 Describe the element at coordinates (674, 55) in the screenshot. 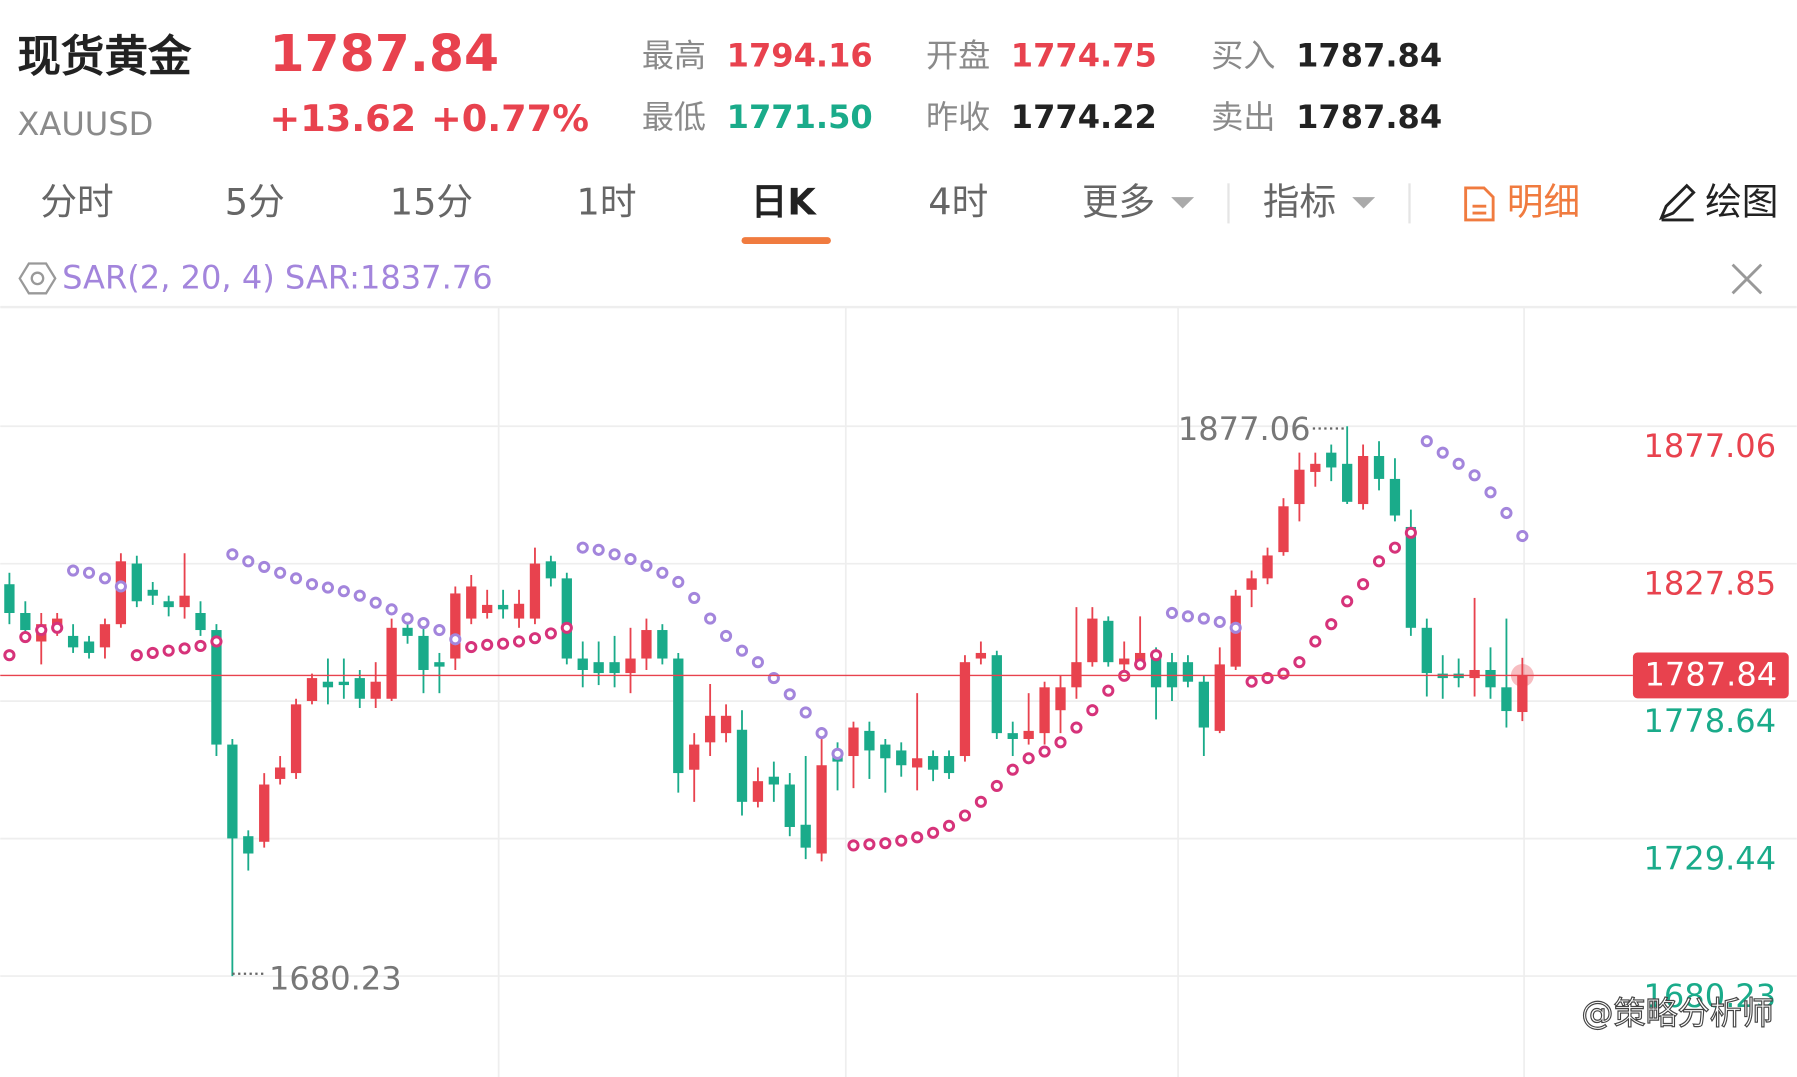

I see `stat-label: 最高` at that location.